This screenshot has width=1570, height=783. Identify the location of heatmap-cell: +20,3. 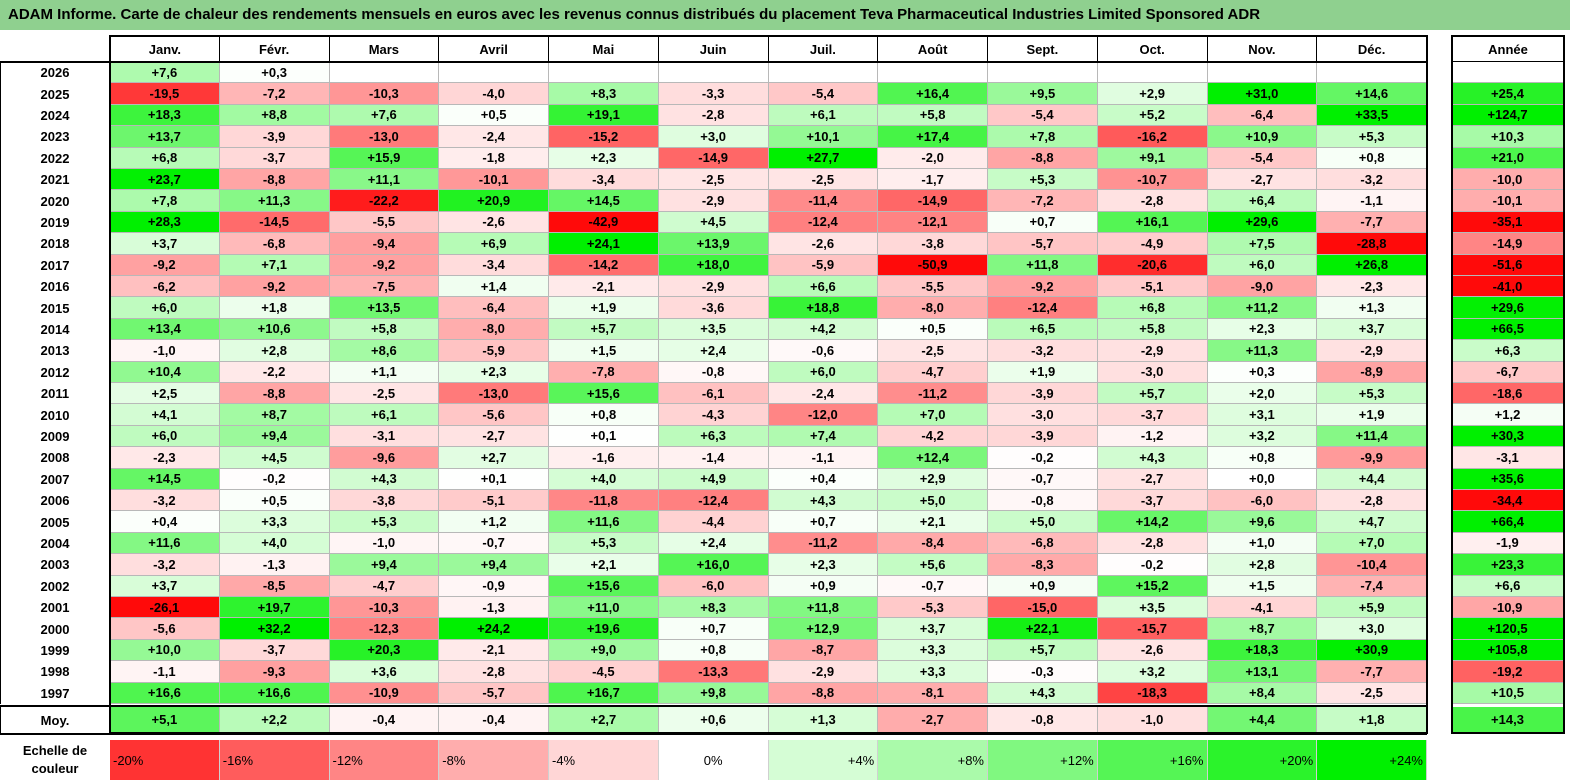
(384, 650).